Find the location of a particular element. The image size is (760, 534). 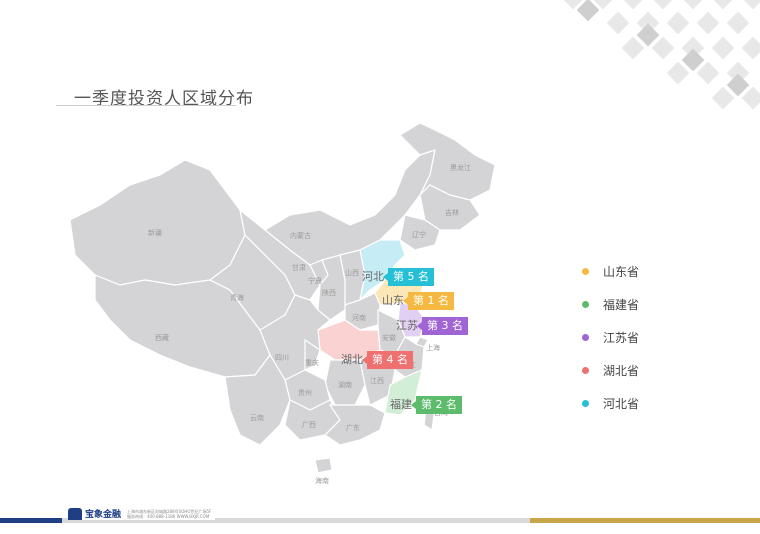

legend-item-hubei: 湖北省 is located at coordinates (610, 370).